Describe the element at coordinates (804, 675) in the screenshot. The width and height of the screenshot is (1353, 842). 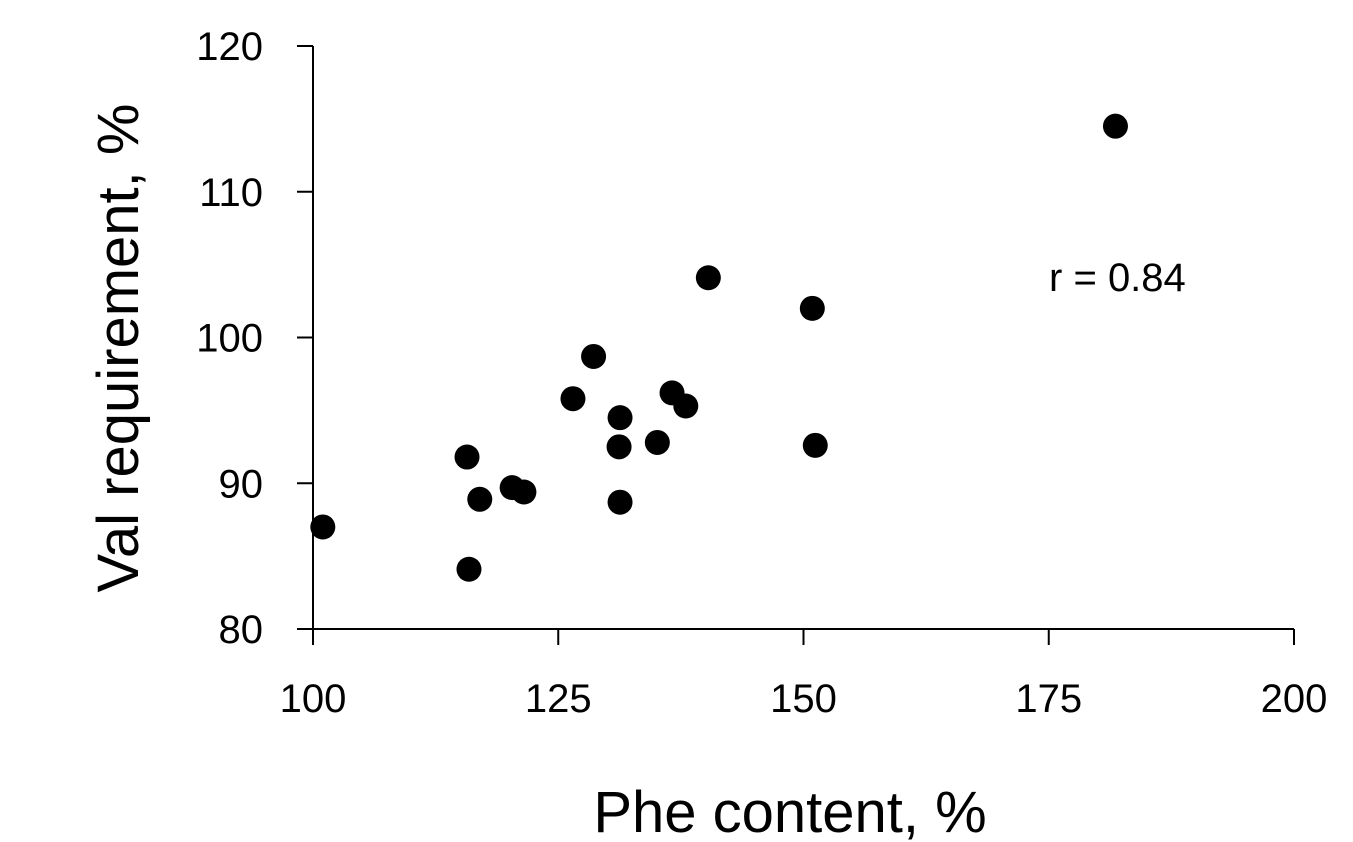
I see `x-axis-ticks: 100 125 150 175 200` at that location.